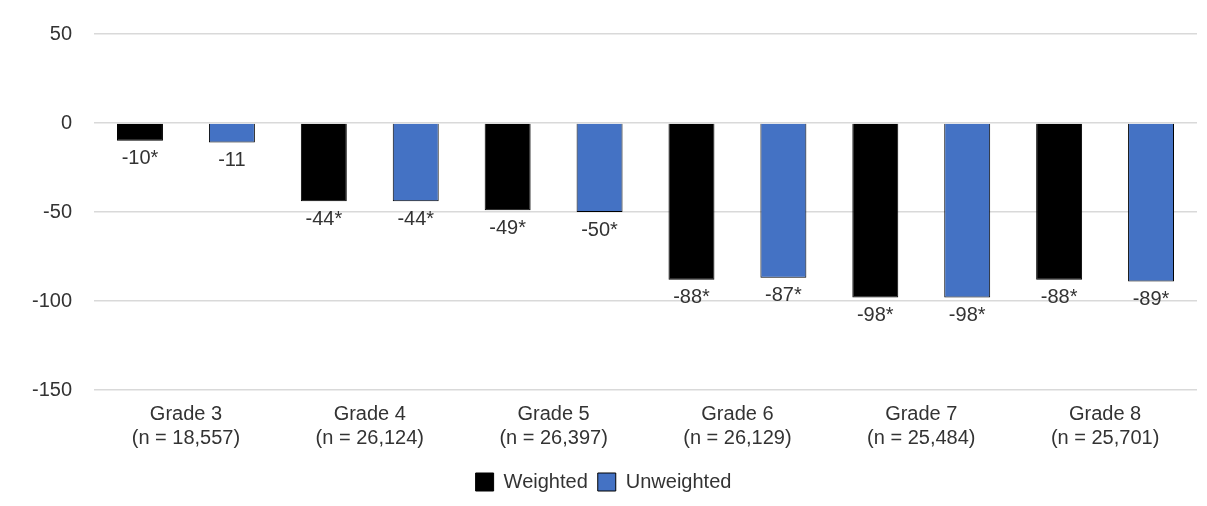  I want to click on y-tick-label: 0, so click(66, 121).